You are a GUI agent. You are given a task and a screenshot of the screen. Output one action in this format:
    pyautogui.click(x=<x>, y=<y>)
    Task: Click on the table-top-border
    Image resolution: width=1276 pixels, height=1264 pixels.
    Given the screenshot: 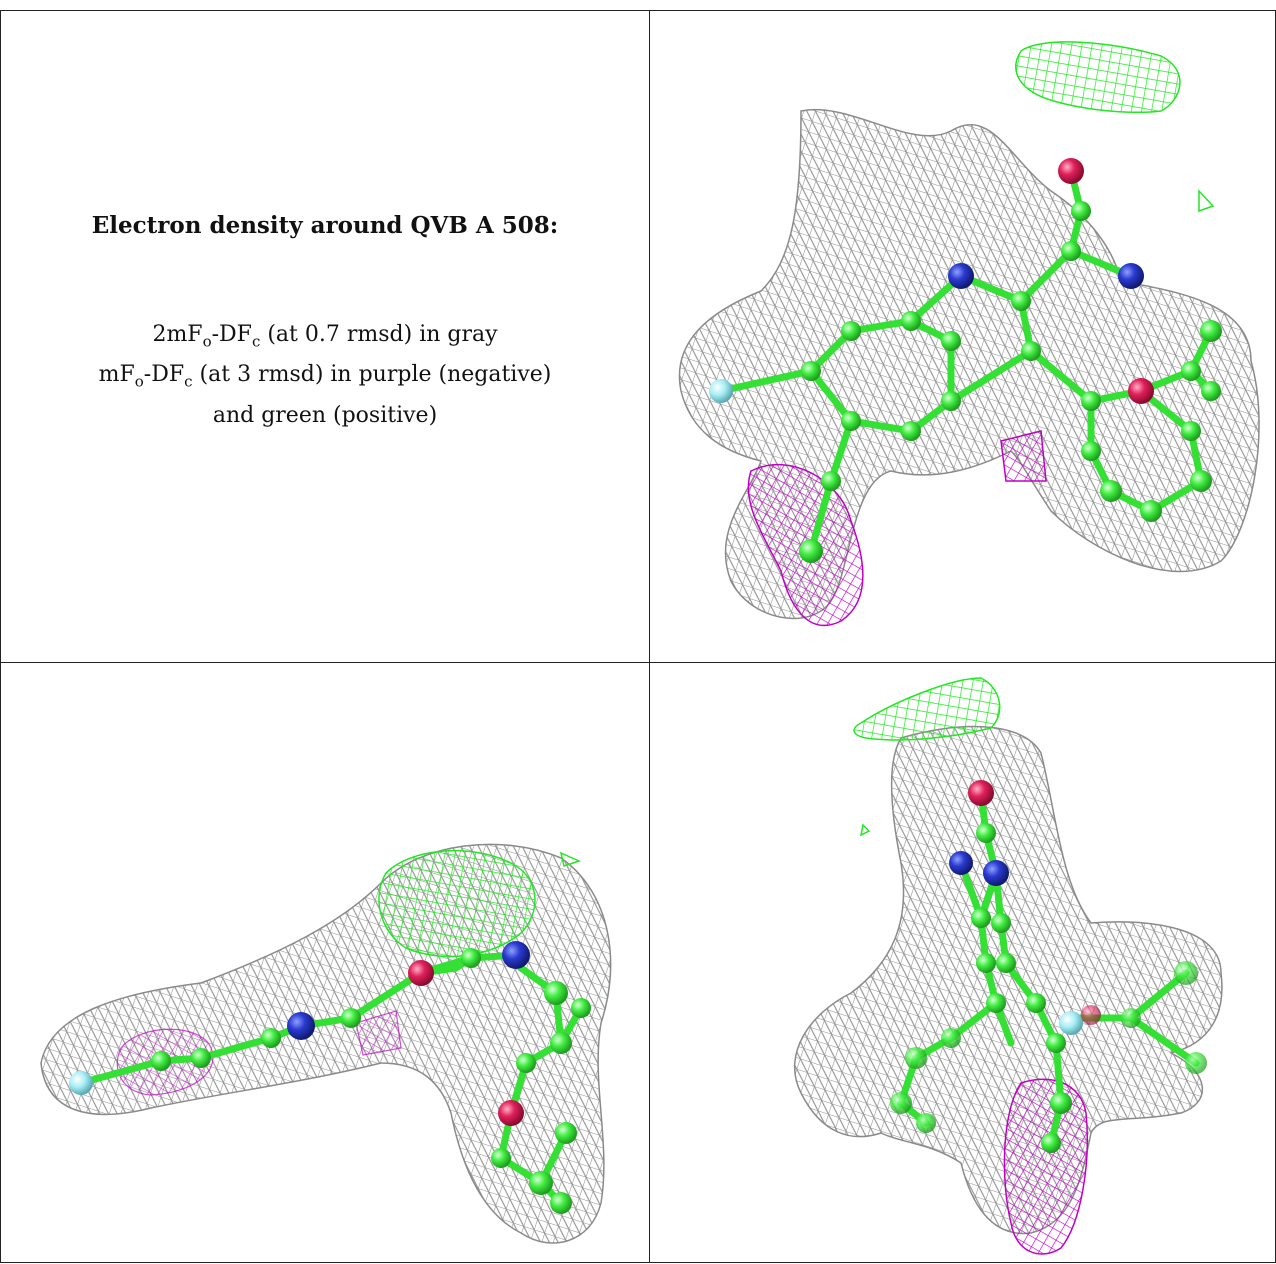 What is the action you would take?
    pyautogui.click(x=638, y=10)
    